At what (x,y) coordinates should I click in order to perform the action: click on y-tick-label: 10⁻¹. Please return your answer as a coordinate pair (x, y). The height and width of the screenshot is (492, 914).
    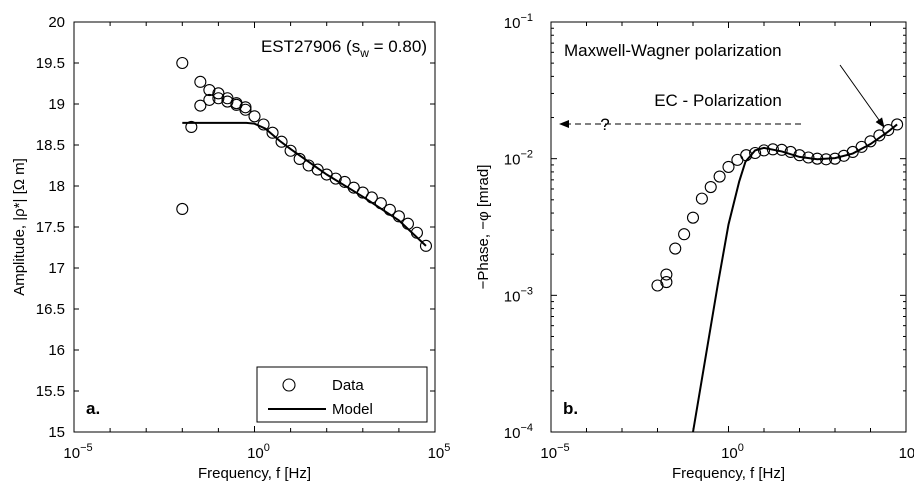
    Looking at the image, I should click on (518, 22).